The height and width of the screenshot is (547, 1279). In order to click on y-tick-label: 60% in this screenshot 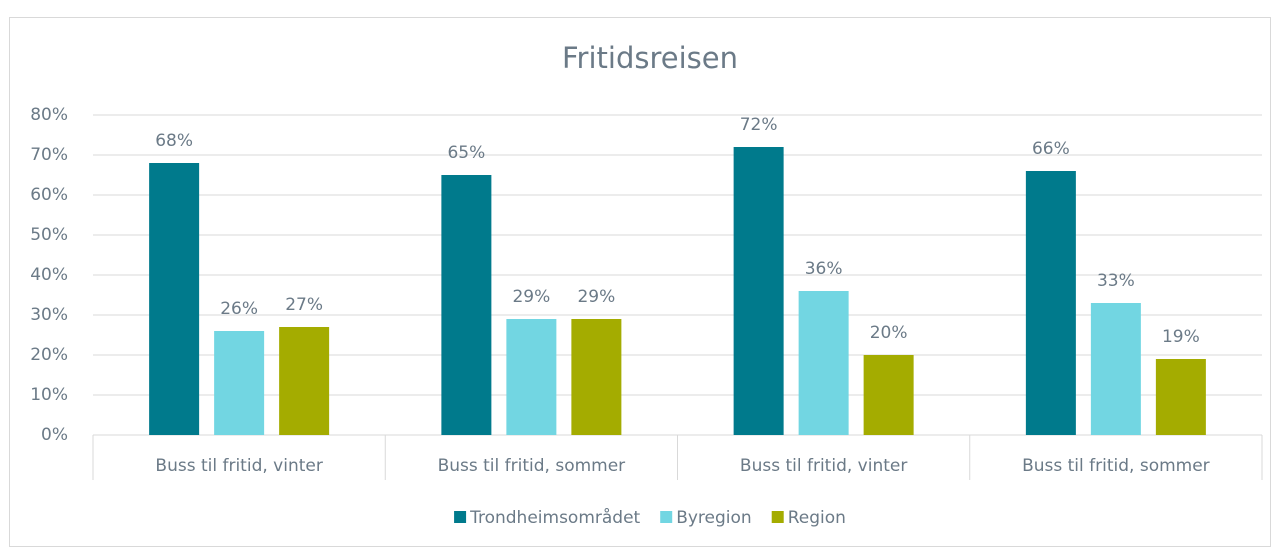, I will do `click(49, 195)`.